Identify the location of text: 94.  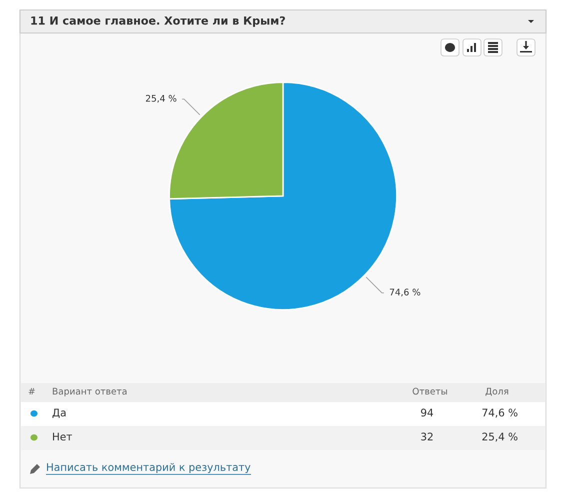
(427, 412).